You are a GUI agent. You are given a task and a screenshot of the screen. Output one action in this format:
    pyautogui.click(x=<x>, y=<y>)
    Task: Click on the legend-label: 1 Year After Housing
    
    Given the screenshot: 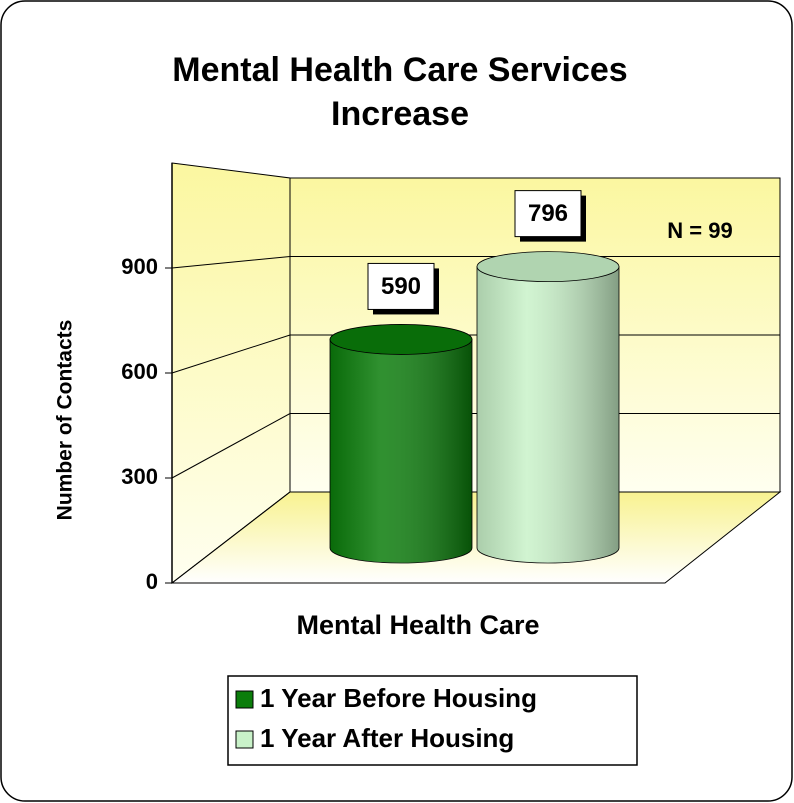 What is the action you would take?
    pyautogui.click(x=387, y=738)
    